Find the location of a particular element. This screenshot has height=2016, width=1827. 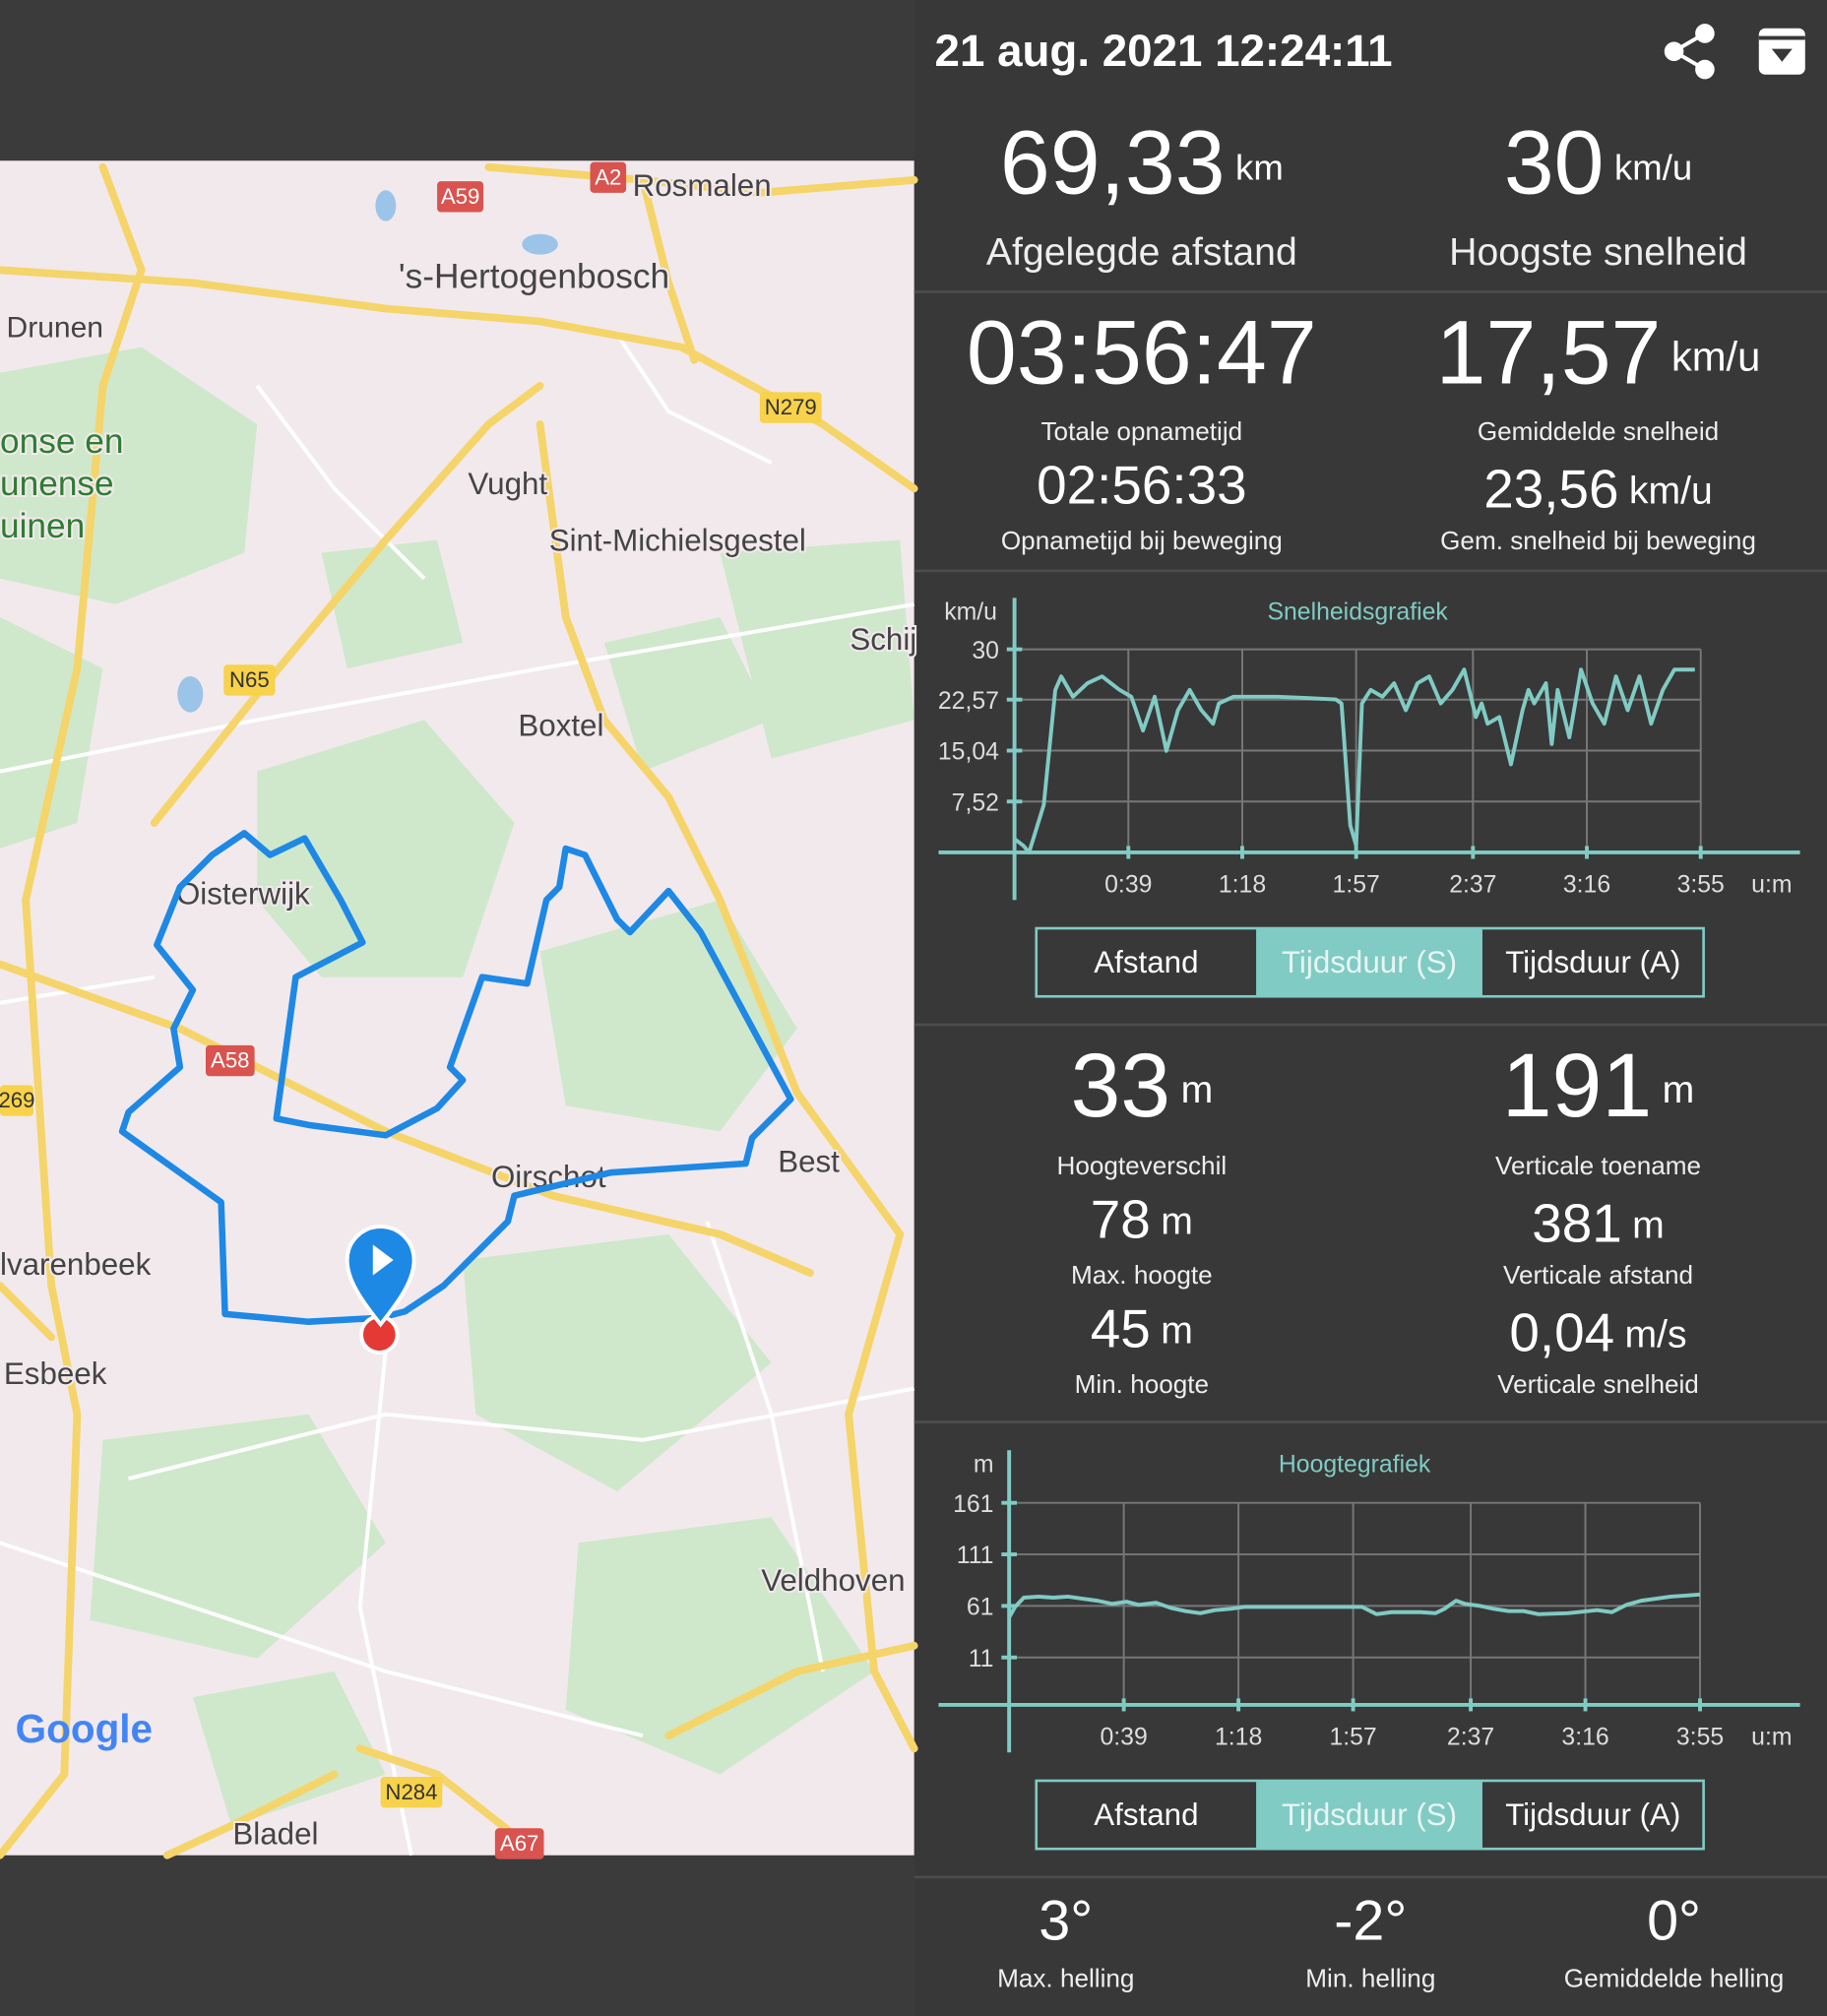

slope-value: -2° is located at coordinates (1370, 1920).